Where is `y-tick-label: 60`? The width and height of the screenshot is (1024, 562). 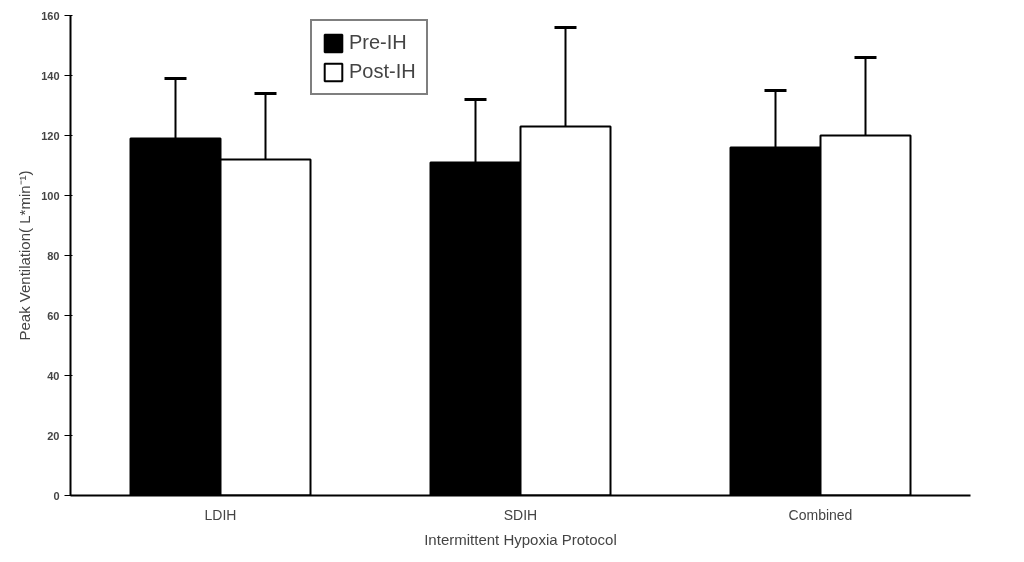 y-tick-label: 60 is located at coordinates (53, 315).